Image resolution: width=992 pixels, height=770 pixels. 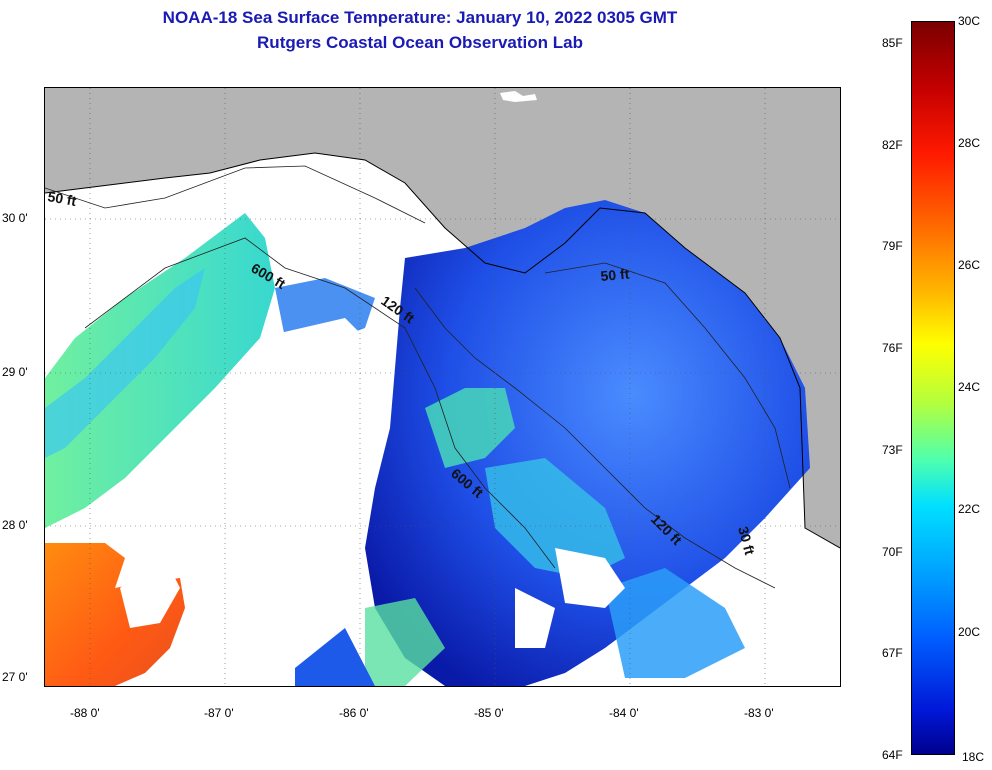 What do you see at coordinates (746, 541) in the screenshot?
I see `contour-label: 30 ft` at bounding box center [746, 541].